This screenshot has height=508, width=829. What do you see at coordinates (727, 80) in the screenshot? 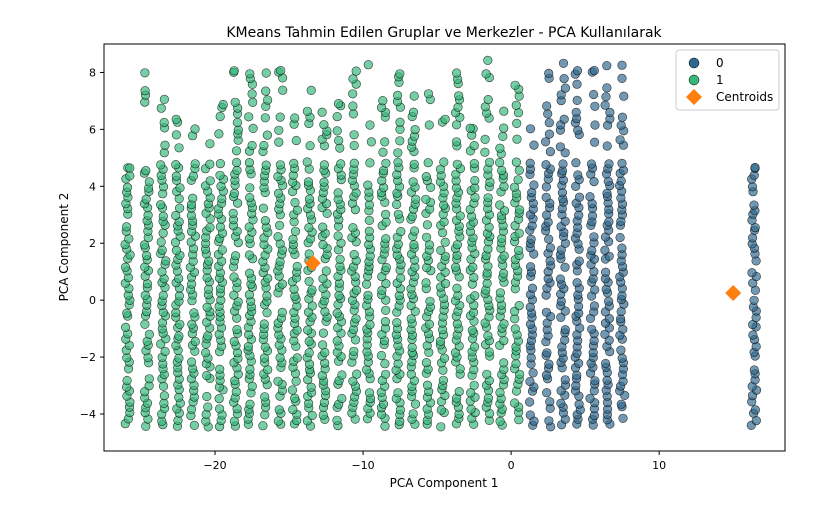
I see `legend-box` at bounding box center [727, 80].